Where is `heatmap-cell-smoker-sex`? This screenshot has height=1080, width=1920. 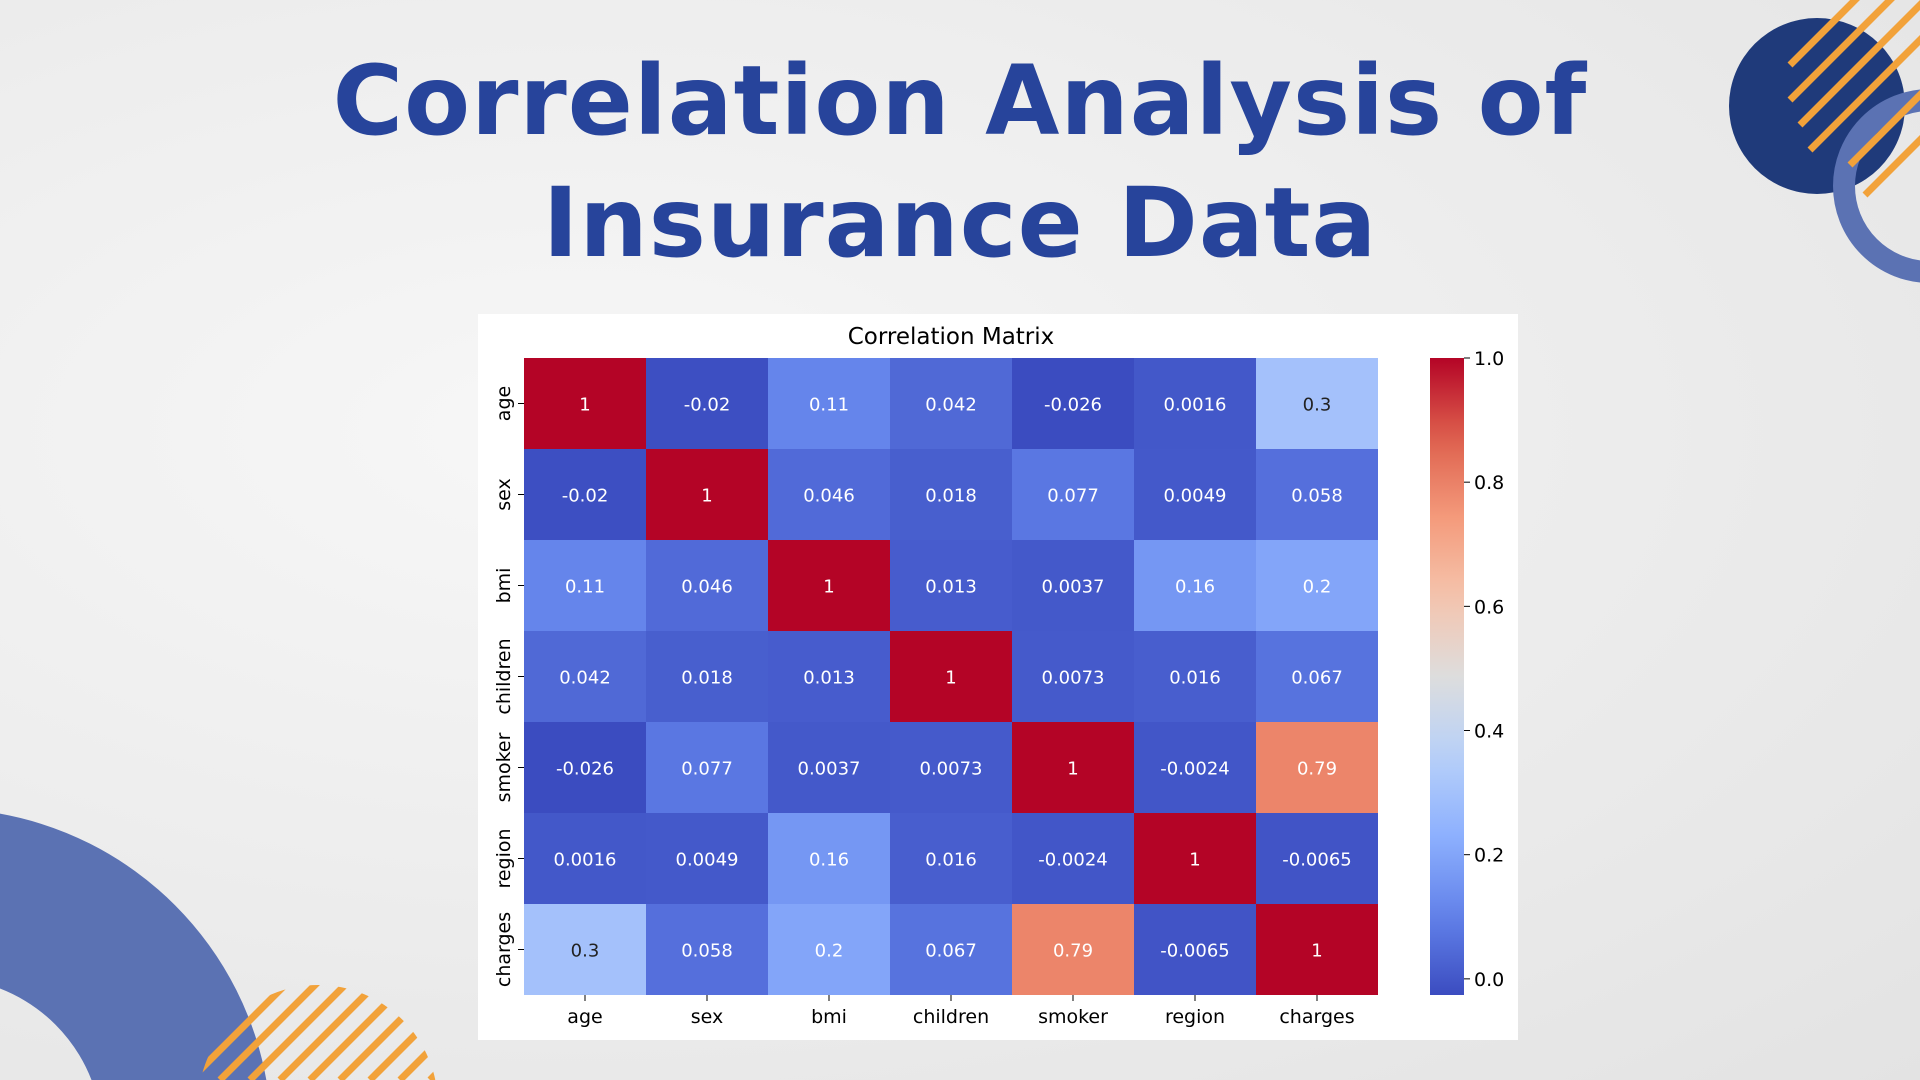
heatmap-cell-smoker-sex is located at coordinates (707, 767).